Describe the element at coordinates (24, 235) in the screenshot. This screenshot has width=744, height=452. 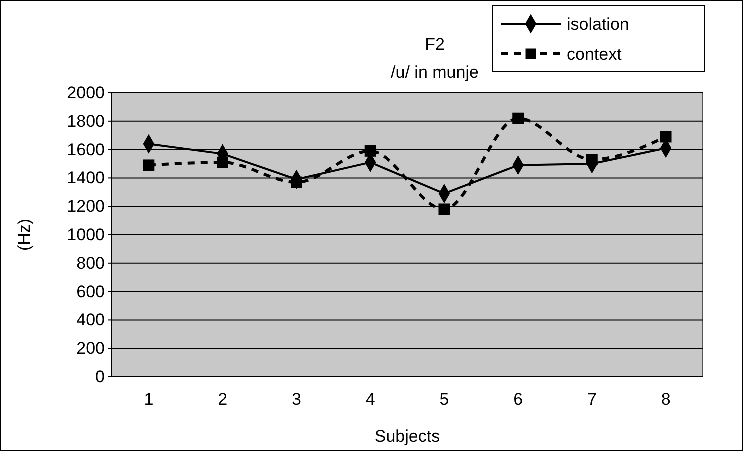
I see `y-axis-title: (Hz)` at that location.